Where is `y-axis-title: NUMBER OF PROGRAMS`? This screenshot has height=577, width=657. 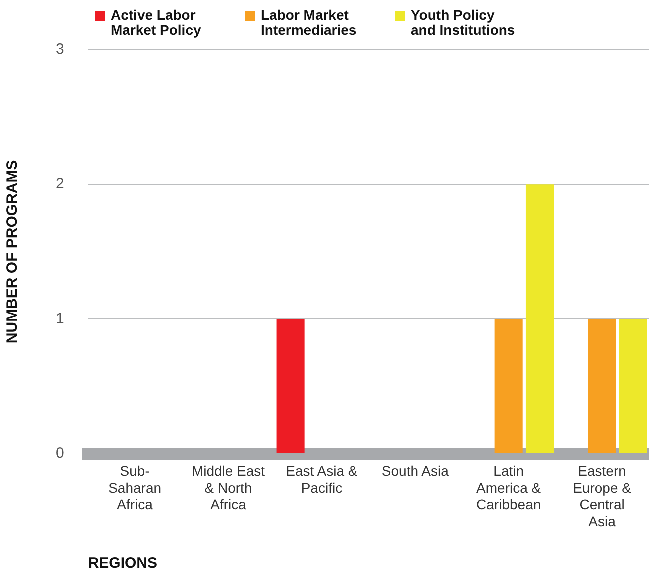
y-axis-title: NUMBER OF PROGRAMS is located at coordinates (13, 252).